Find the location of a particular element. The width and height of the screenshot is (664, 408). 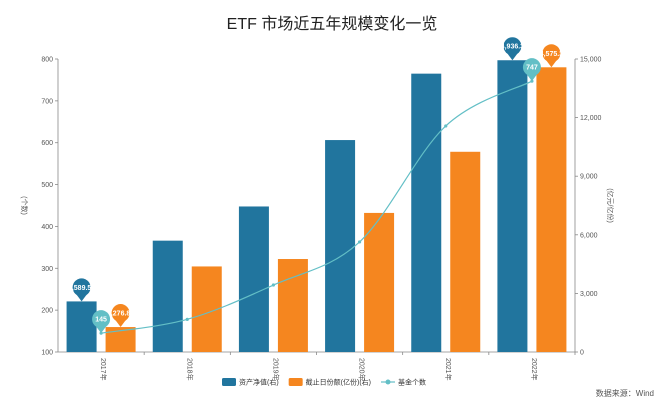

left-tick-label: 400 is located at coordinates (47, 227).